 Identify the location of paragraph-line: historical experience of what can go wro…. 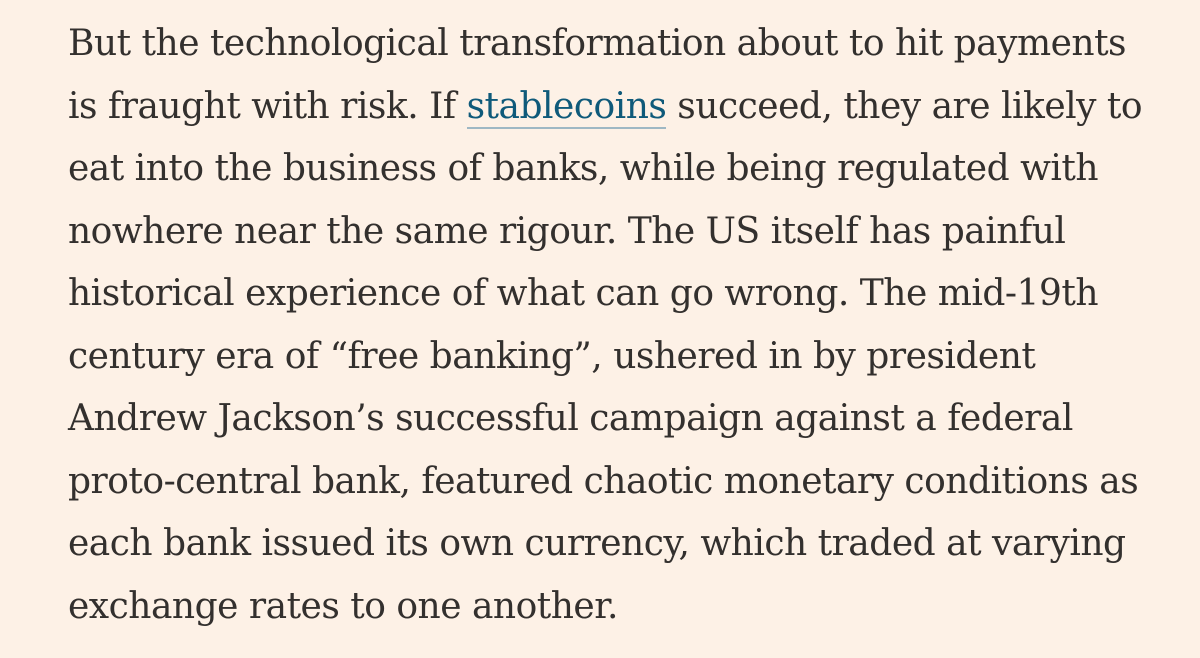
(583, 293).